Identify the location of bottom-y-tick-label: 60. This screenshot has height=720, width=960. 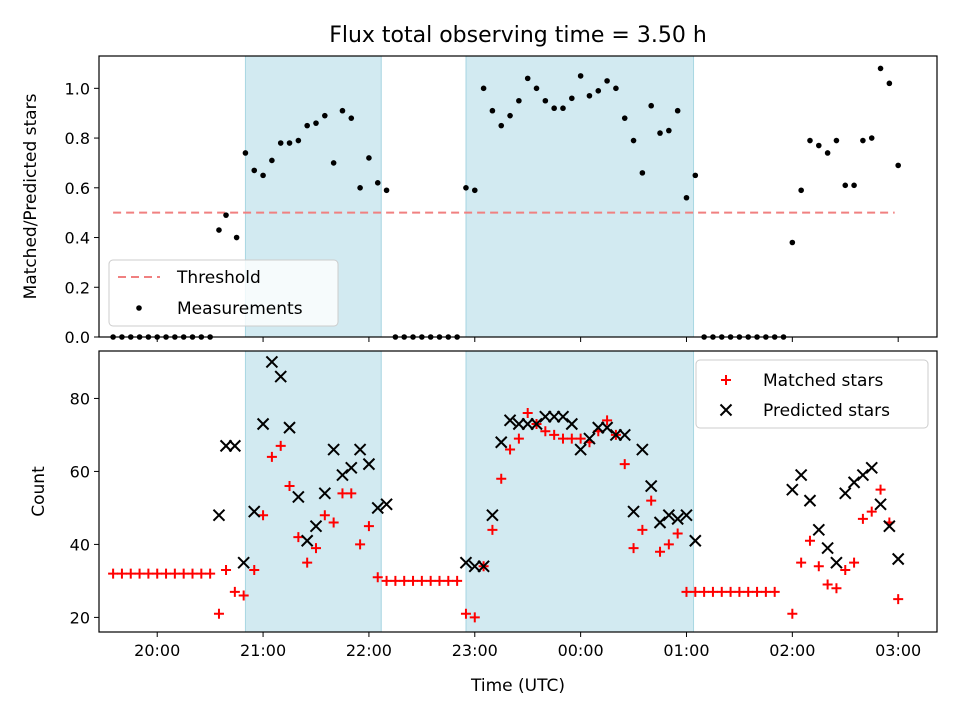
(80, 471).